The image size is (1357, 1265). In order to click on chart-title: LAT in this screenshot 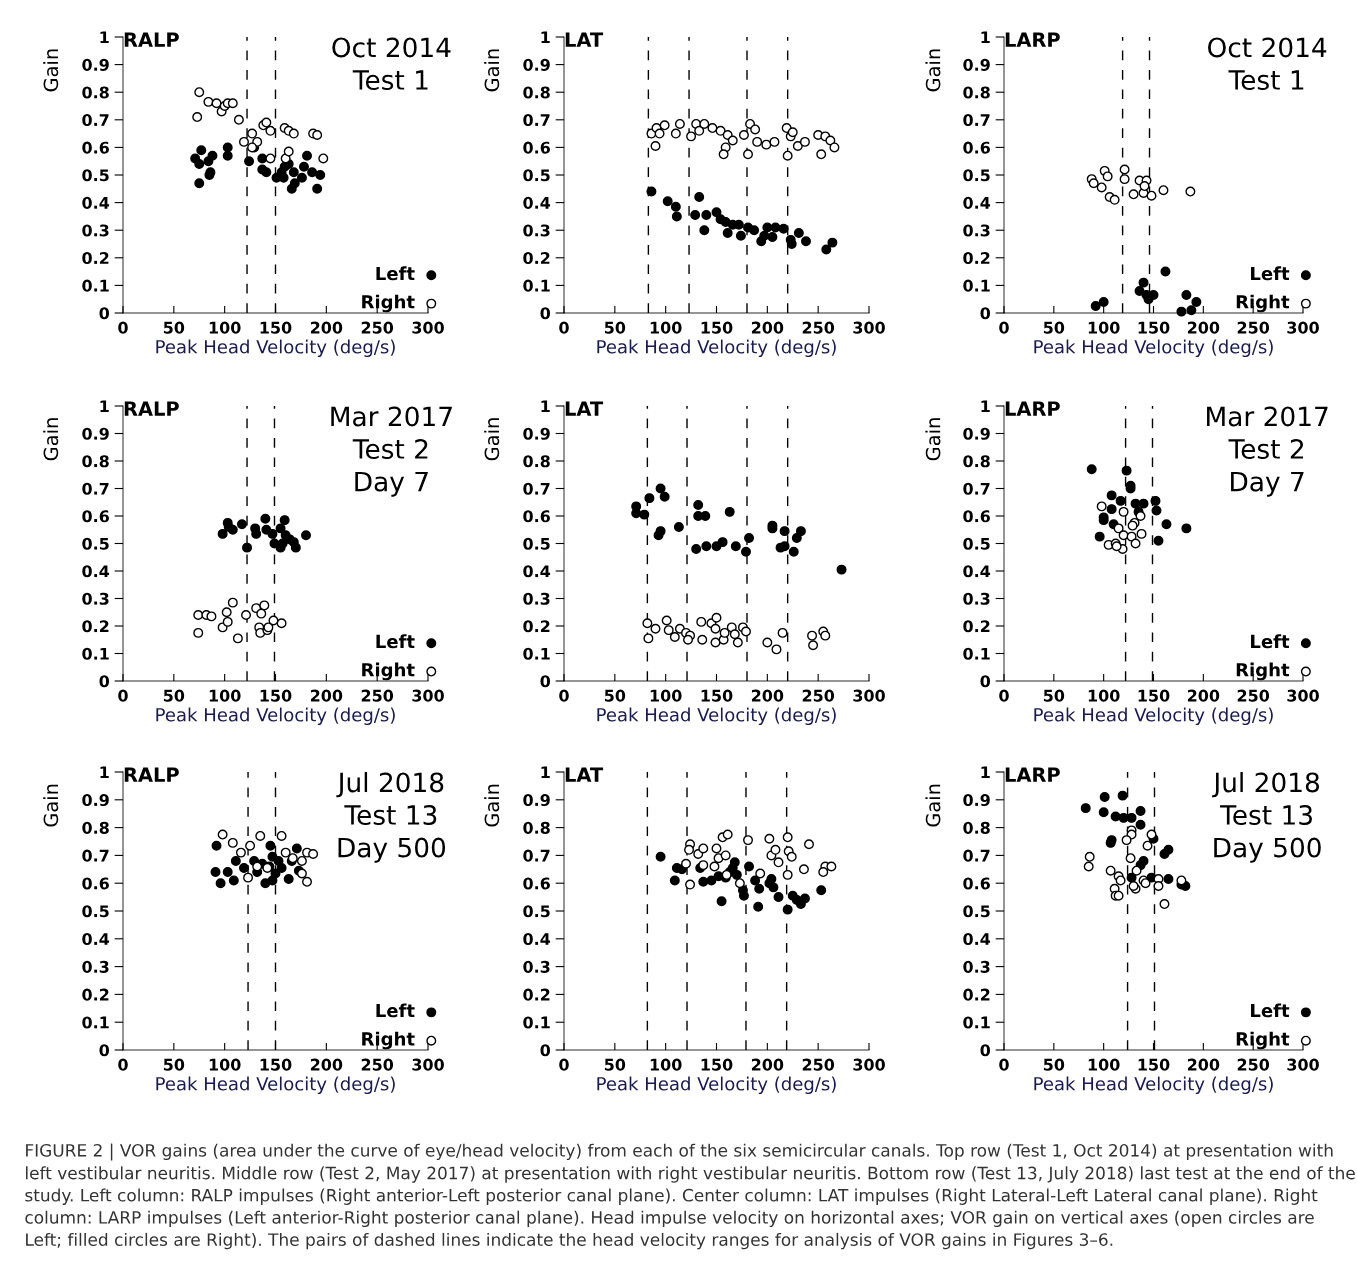, I will do `click(584, 774)`.